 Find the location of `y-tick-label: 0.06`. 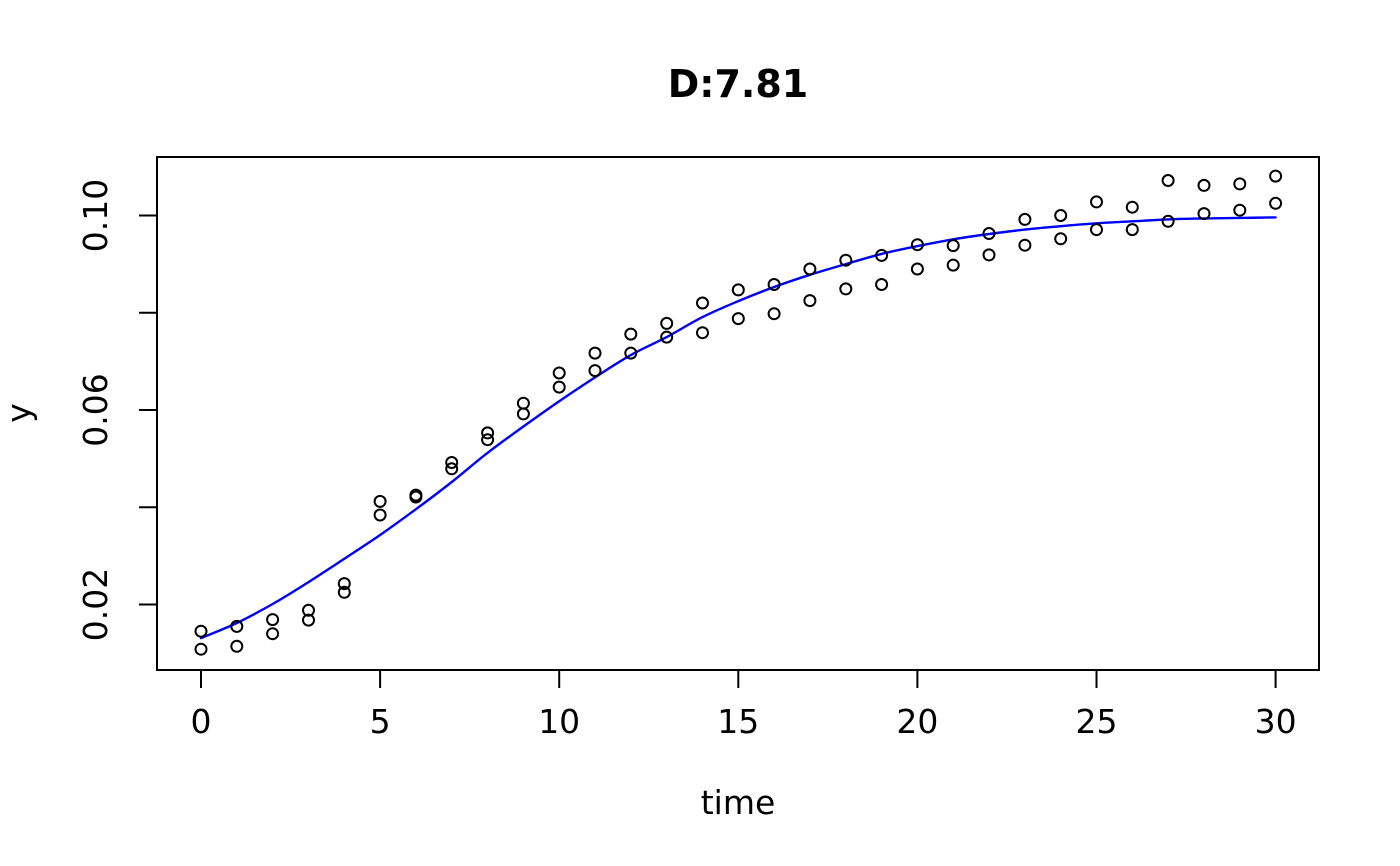

y-tick-label: 0.06 is located at coordinates (95, 409).